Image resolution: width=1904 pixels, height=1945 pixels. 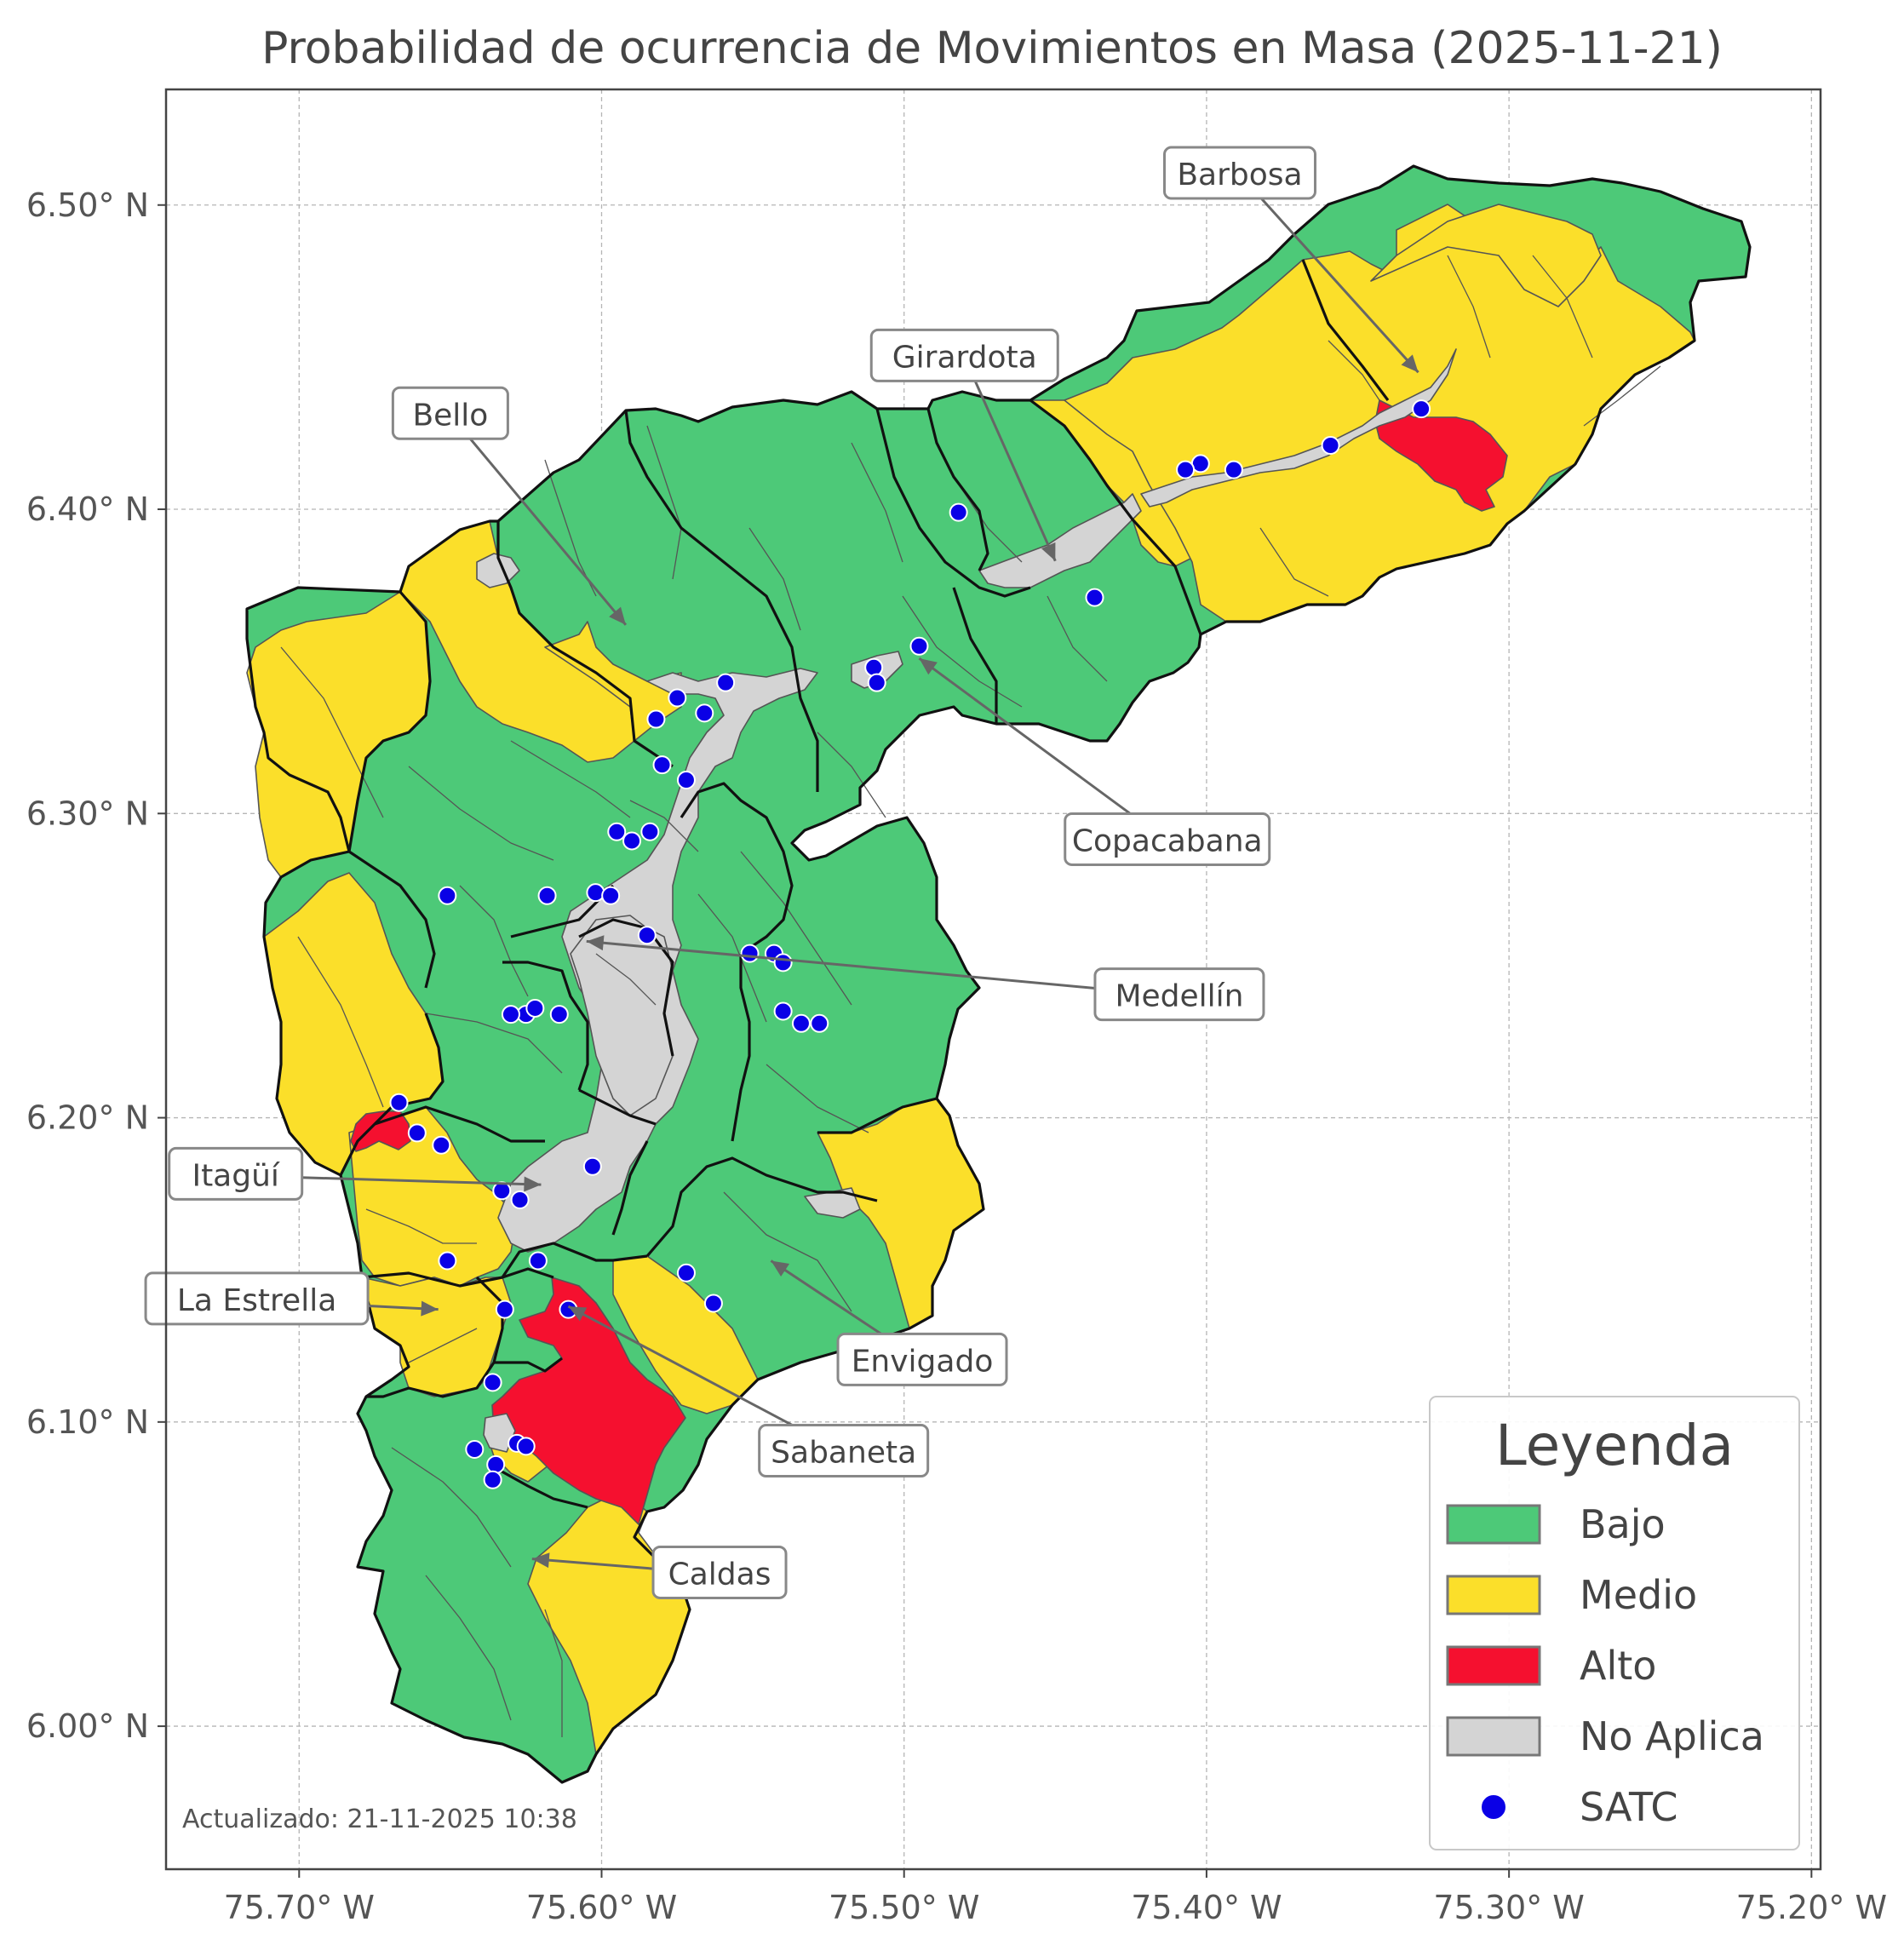 What do you see at coordinates (1493, 1807) in the screenshot?
I see `legend-marker` at bounding box center [1493, 1807].